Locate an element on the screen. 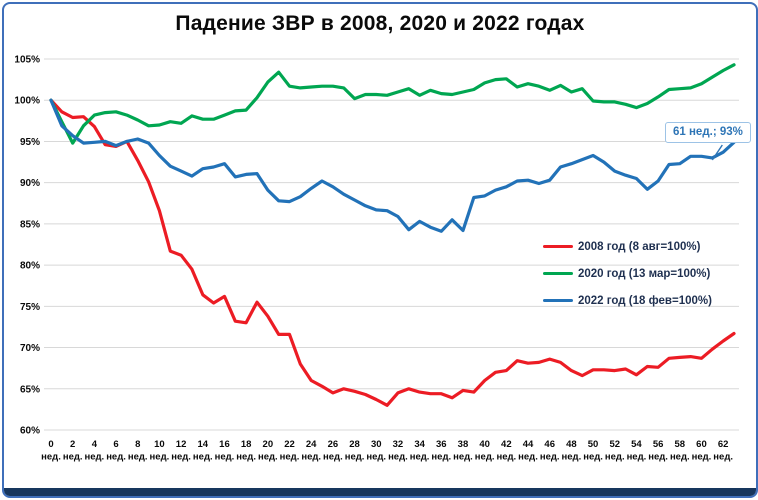  x-tick-label-4: 4 нед. is located at coordinates (95, 451).